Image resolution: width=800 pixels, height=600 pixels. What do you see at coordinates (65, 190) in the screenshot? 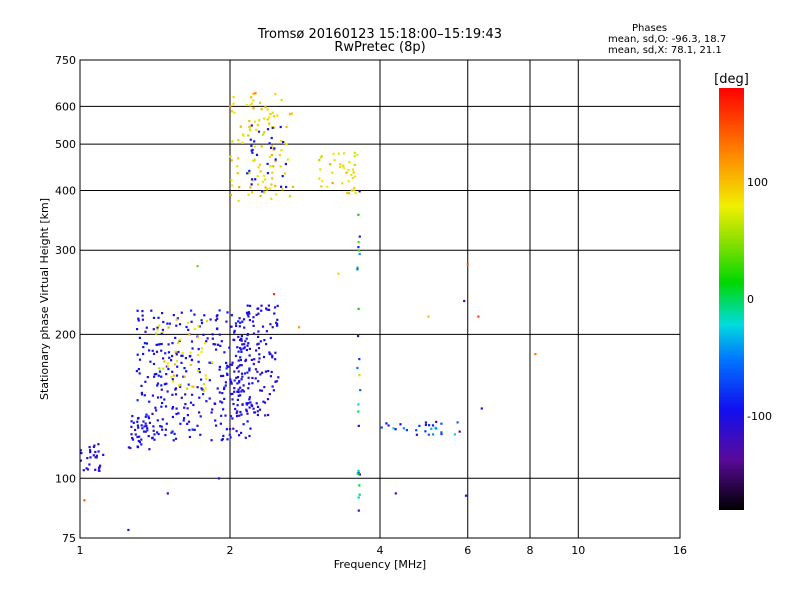
I see `y-tick-label: 400` at bounding box center [65, 190].